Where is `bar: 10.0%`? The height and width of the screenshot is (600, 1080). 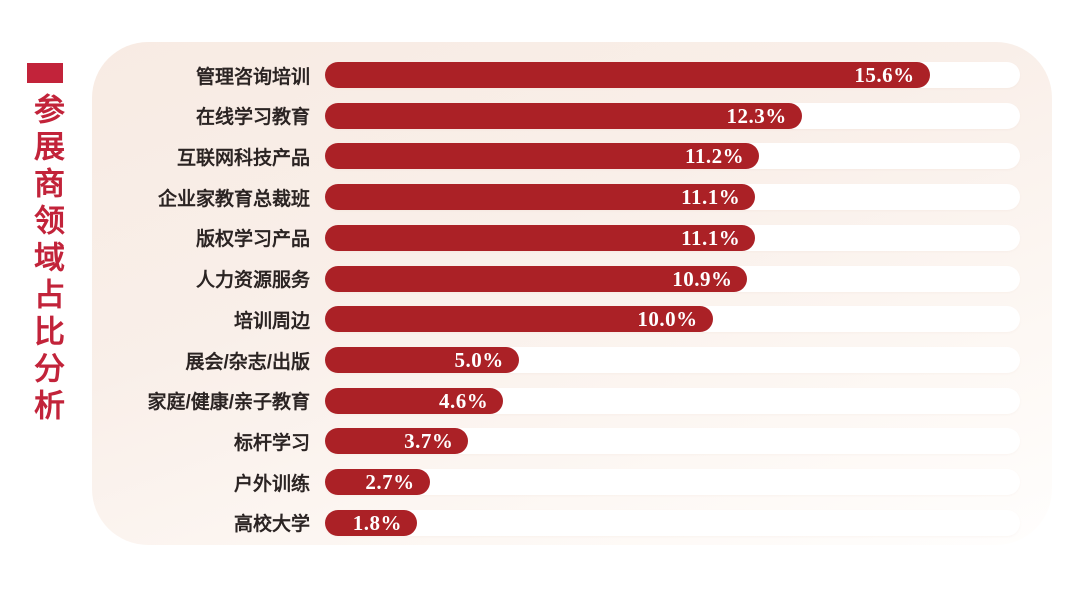
bar: 10.0% is located at coordinates (519, 319).